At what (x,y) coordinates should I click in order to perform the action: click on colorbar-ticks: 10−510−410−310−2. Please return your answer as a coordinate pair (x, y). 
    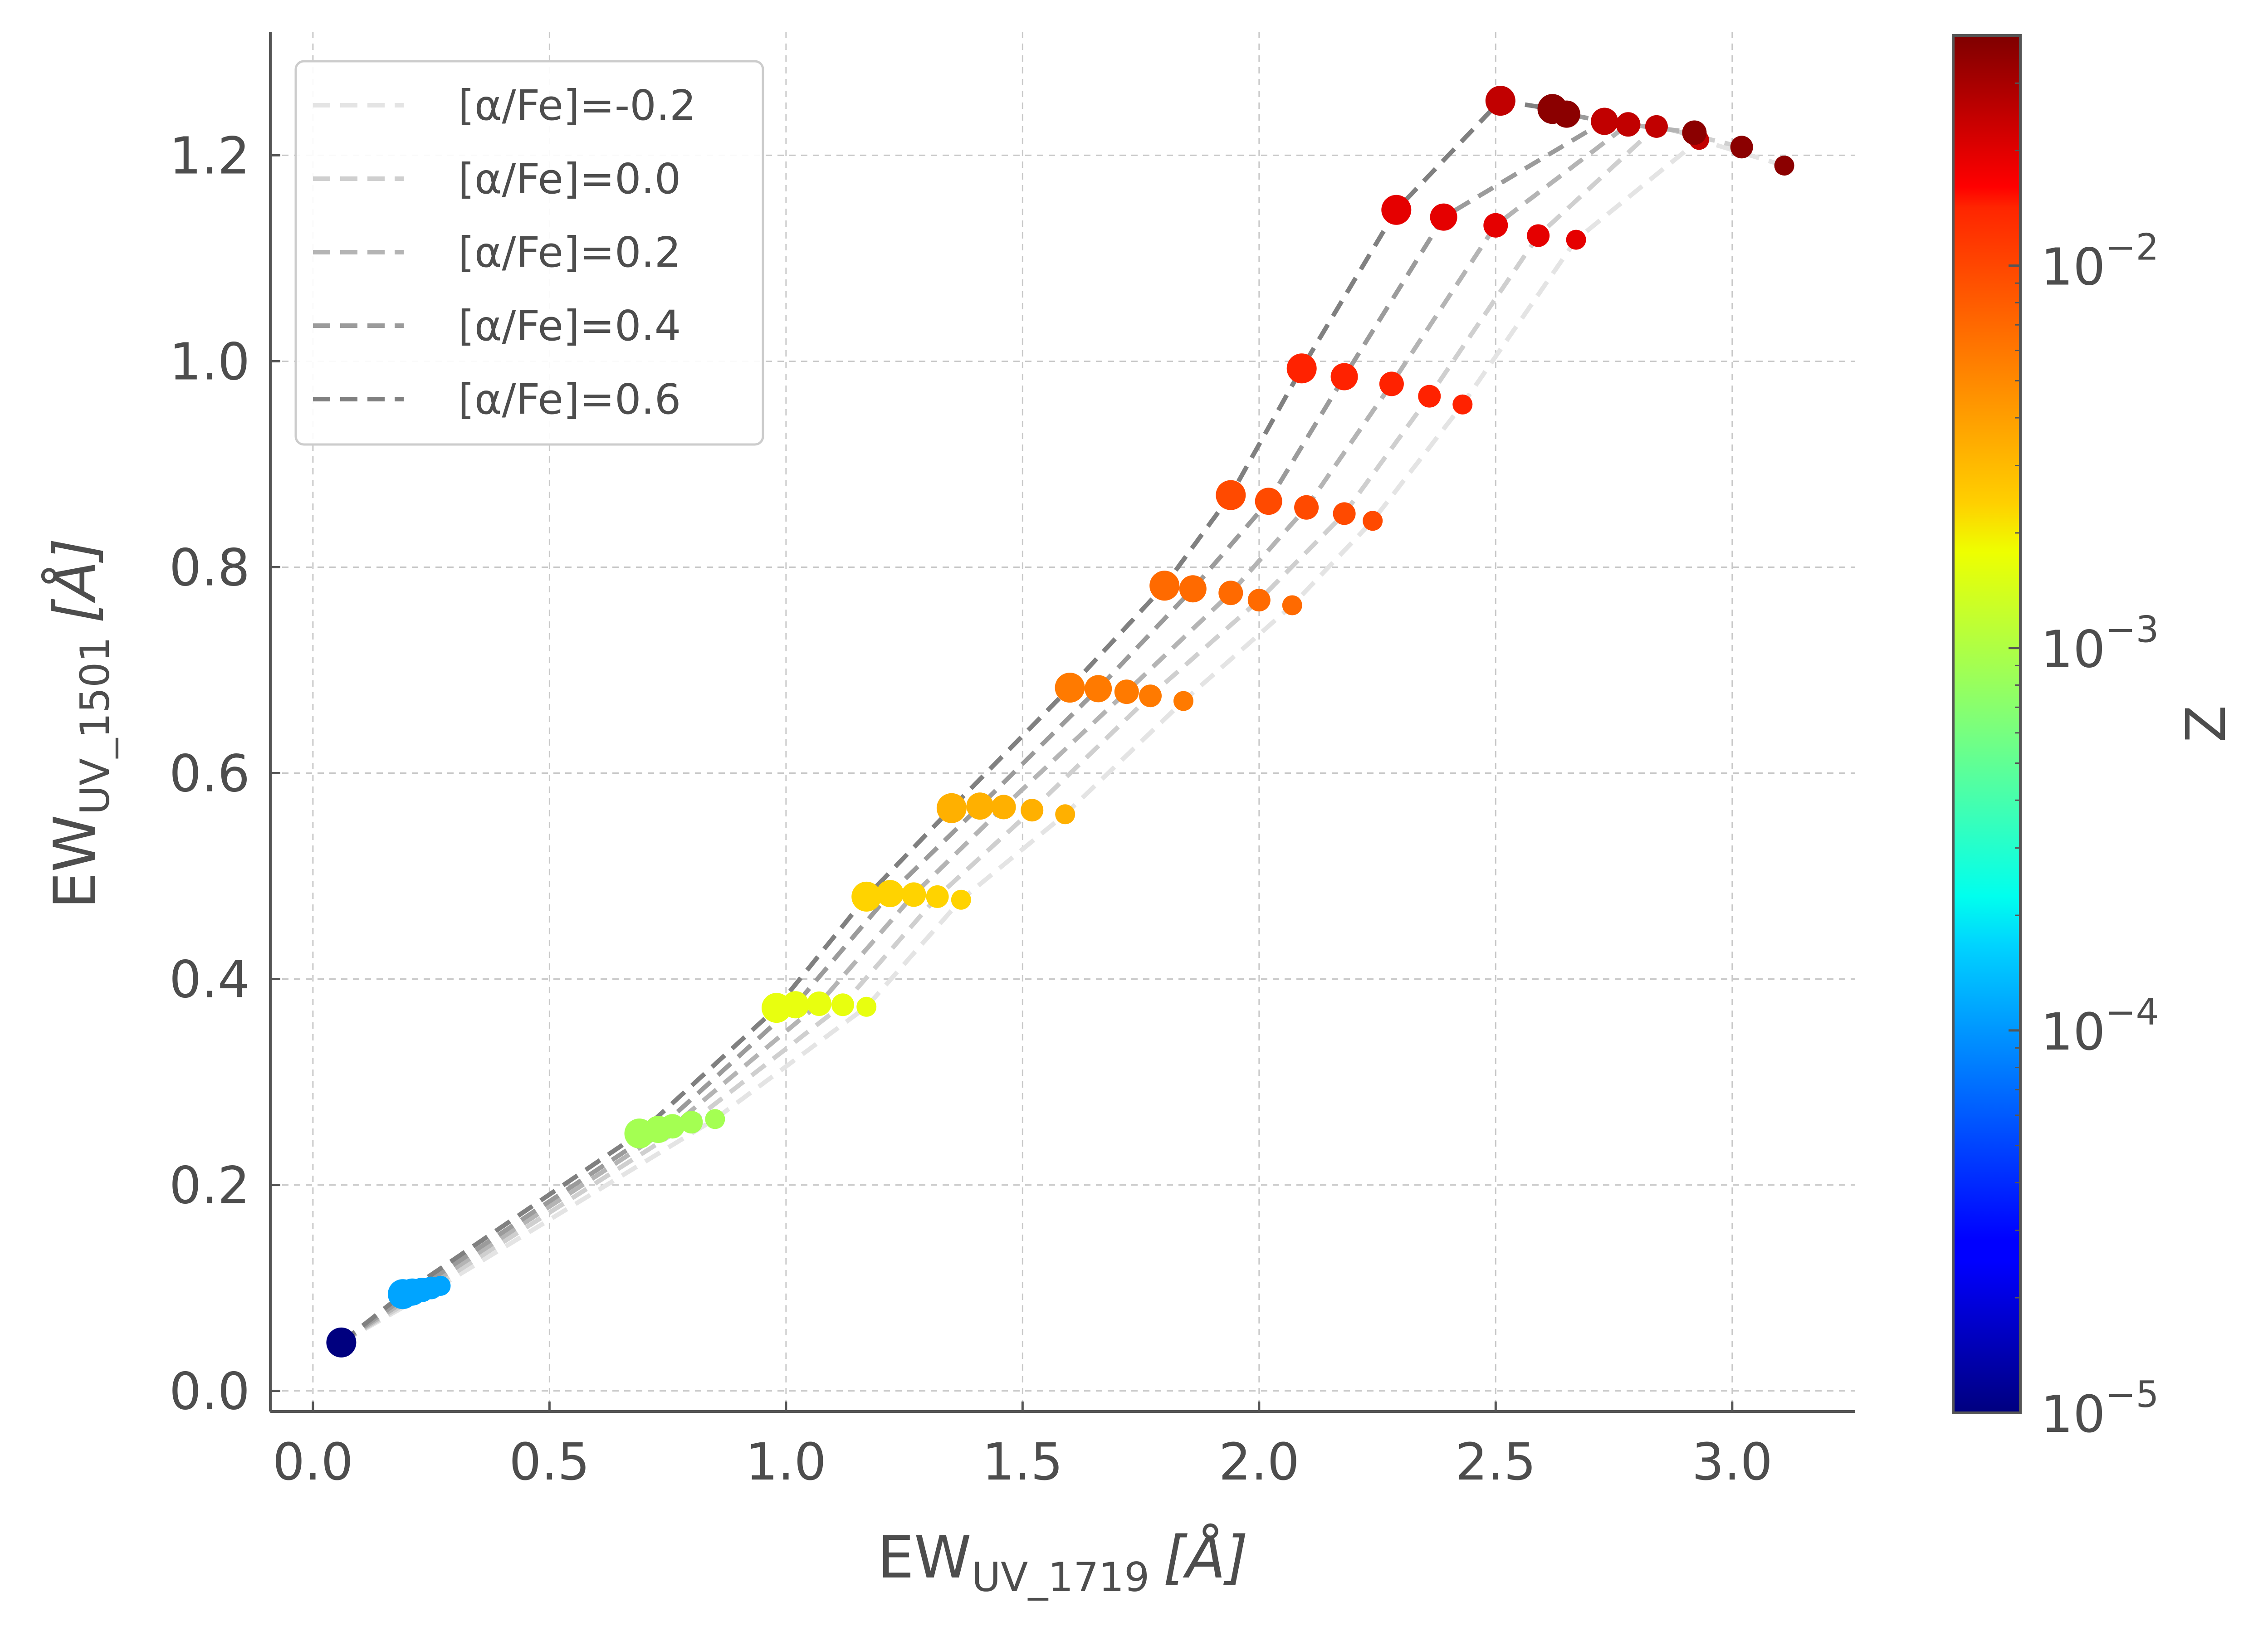
    Looking at the image, I should click on (2084, 739).